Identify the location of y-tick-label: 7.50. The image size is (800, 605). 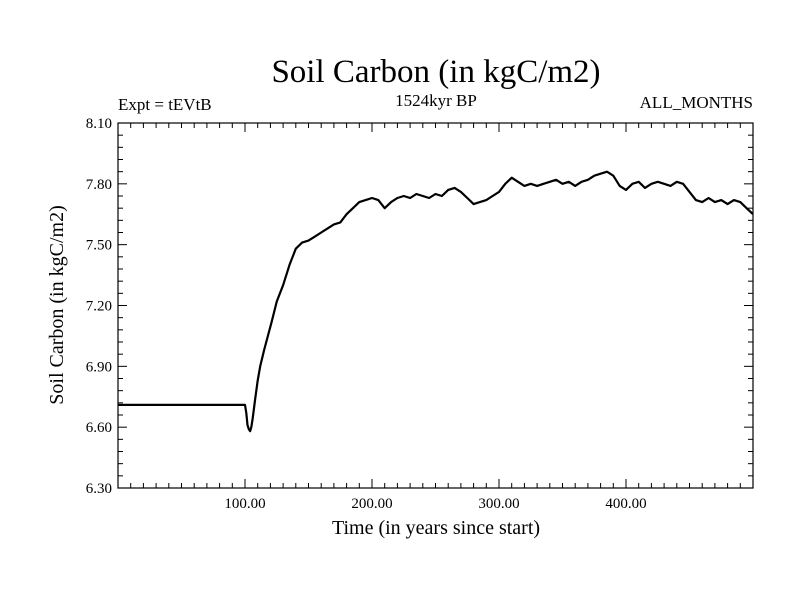
(99, 246).